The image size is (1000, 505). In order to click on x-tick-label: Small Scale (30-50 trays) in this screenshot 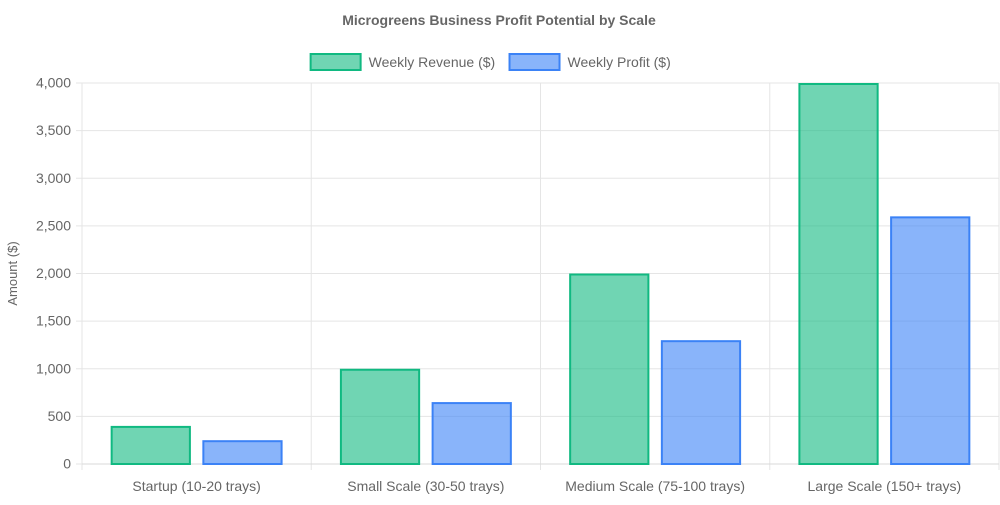, I will do `click(425, 486)`.